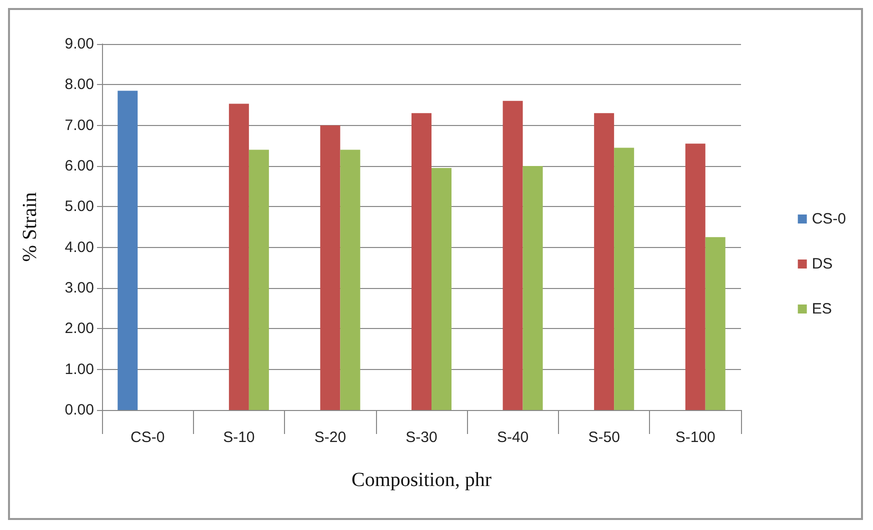 The image size is (873, 530). Describe the element at coordinates (79, 410) in the screenshot. I see `y-tick-label: 0.00` at that location.